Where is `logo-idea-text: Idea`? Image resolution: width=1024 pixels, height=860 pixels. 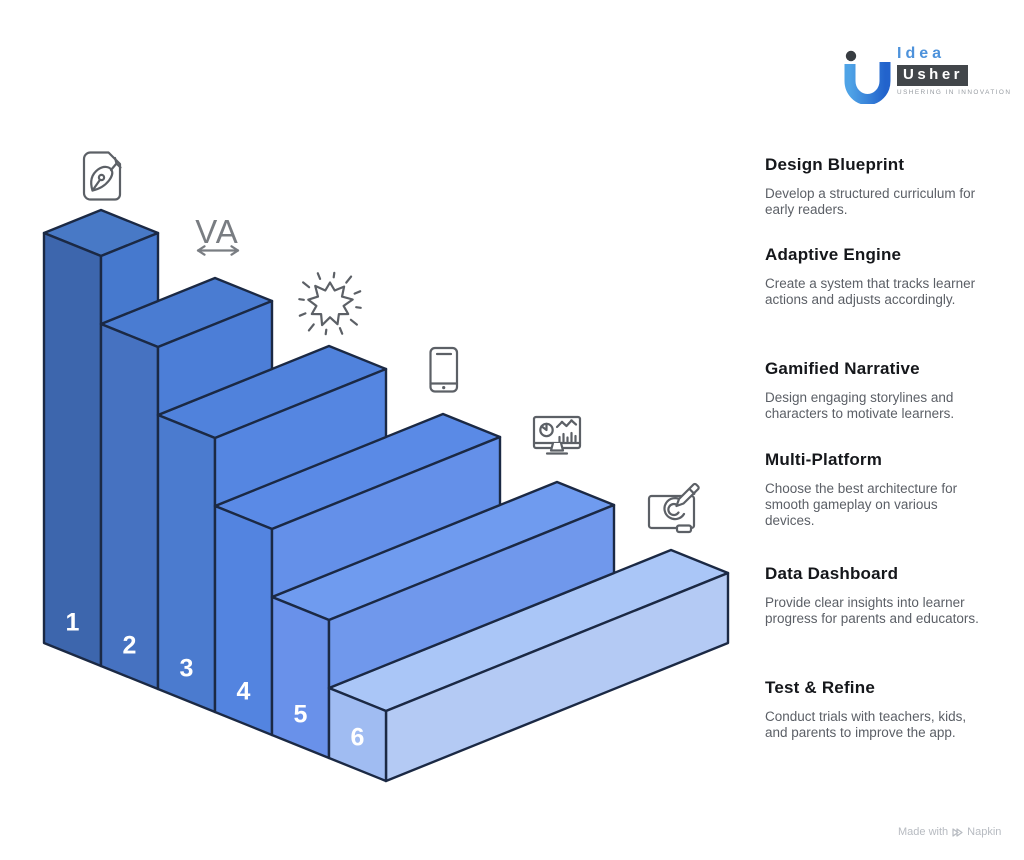 logo-idea-text: Idea is located at coordinates (921, 53).